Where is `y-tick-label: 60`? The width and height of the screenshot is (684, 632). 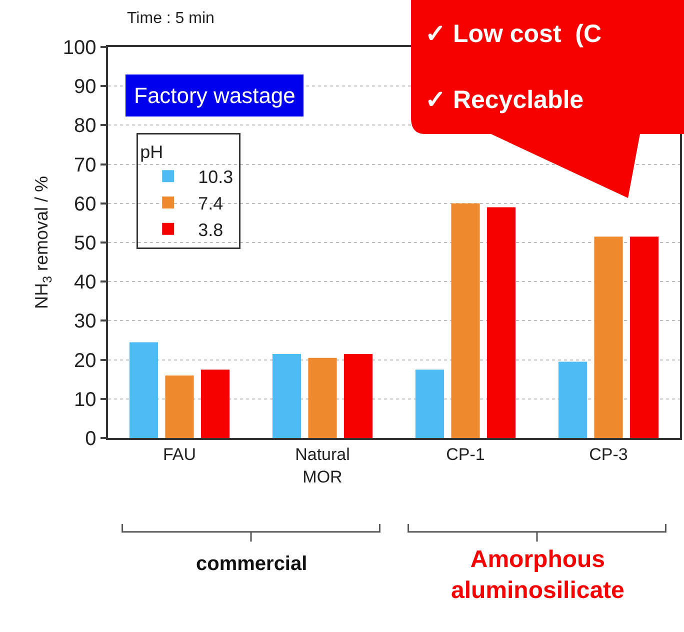 y-tick-label: 60 is located at coordinates (85, 204).